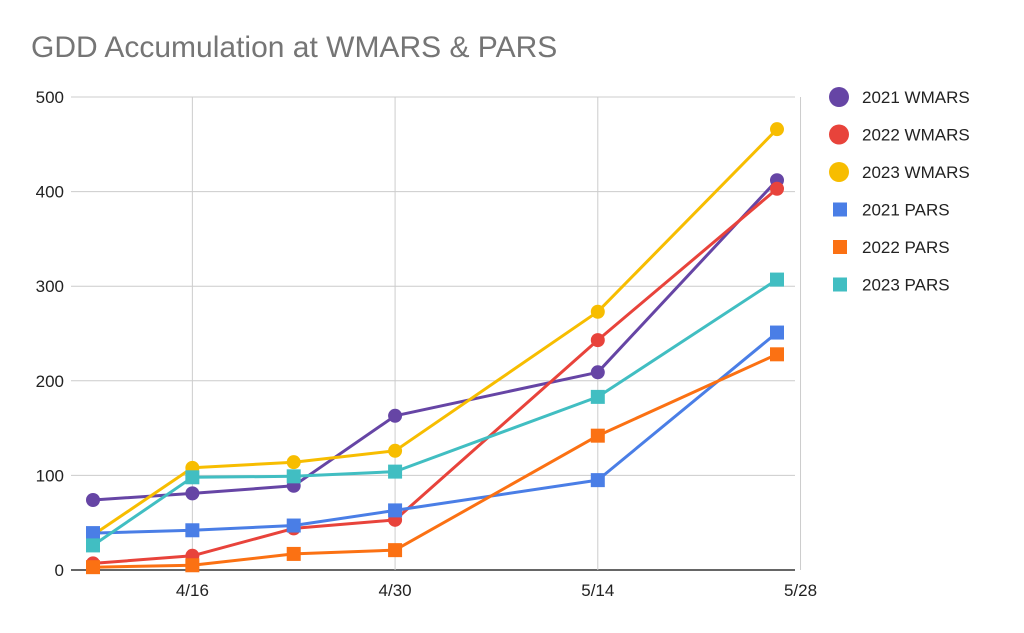 The height and width of the screenshot is (633, 1024). What do you see at coordinates (50, 286) in the screenshot?
I see `y-tick-label: 300` at bounding box center [50, 286].